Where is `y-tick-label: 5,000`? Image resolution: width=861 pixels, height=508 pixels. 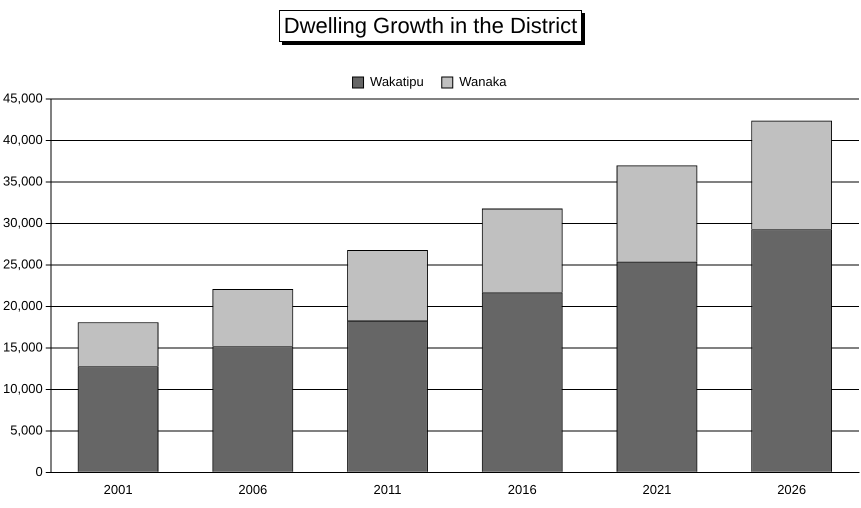
y-tick-label: 5,000 is located at coordinates (26, 430).